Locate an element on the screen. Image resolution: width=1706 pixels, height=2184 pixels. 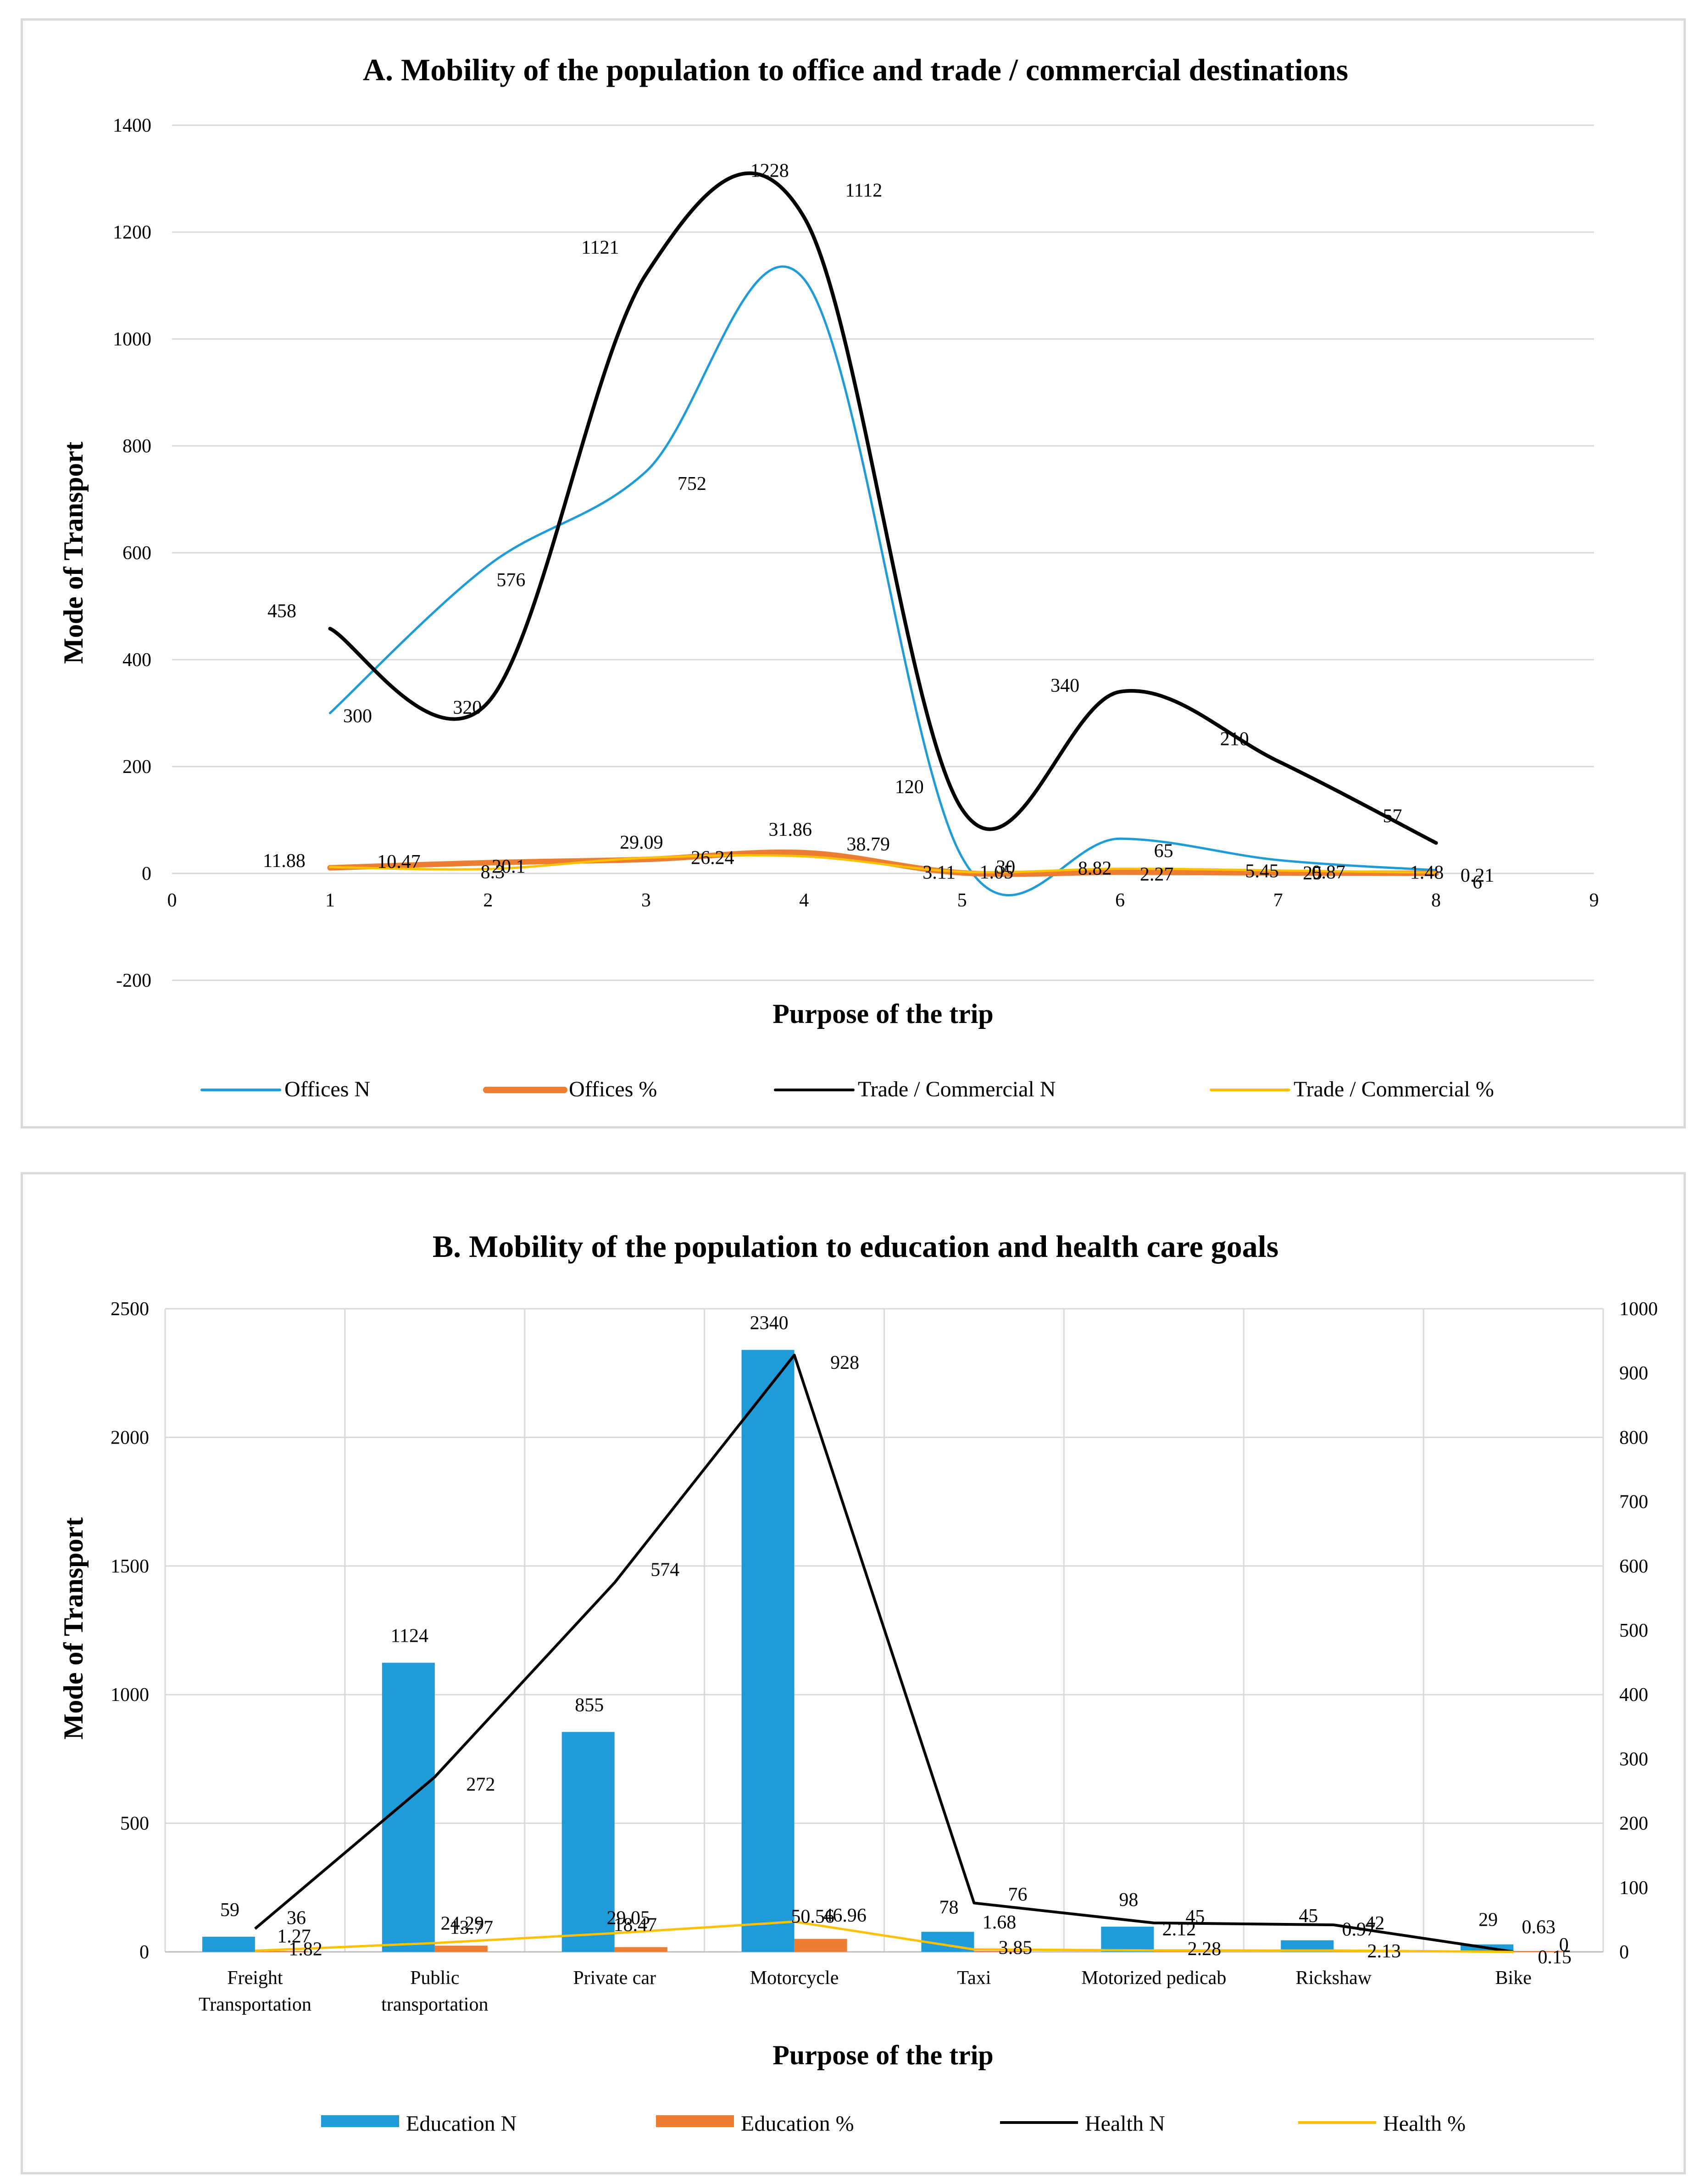
y2-tick-label: 900 is located at coordinates (1633, 1373).